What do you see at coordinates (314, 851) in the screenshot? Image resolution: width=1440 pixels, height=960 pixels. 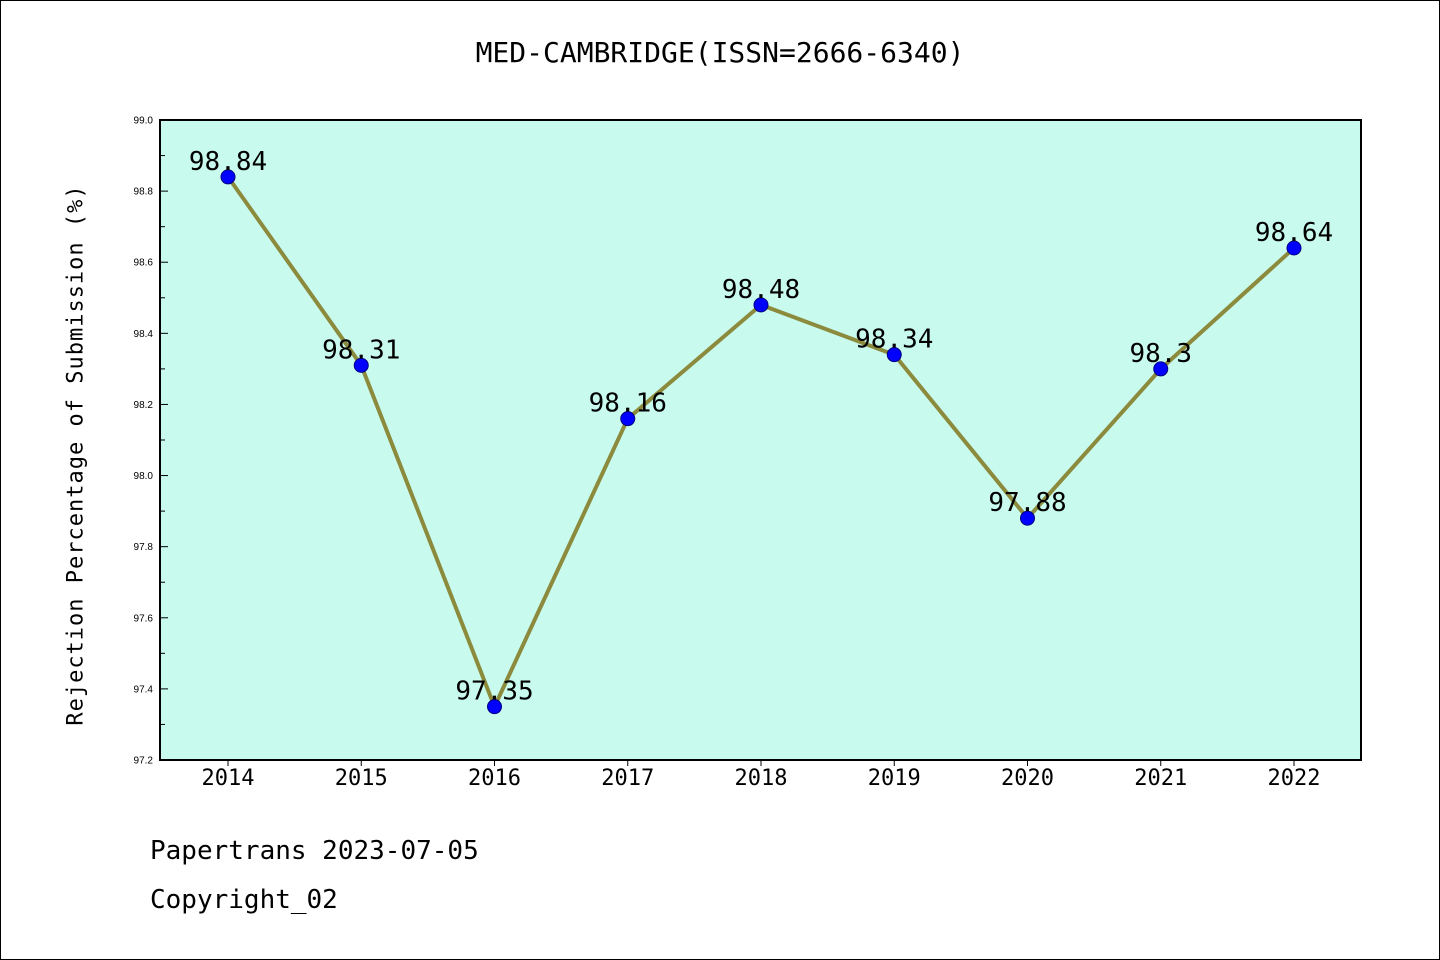 I see `footer-date: Papertrans 2023-07-05` at bounding box center [314, 851].